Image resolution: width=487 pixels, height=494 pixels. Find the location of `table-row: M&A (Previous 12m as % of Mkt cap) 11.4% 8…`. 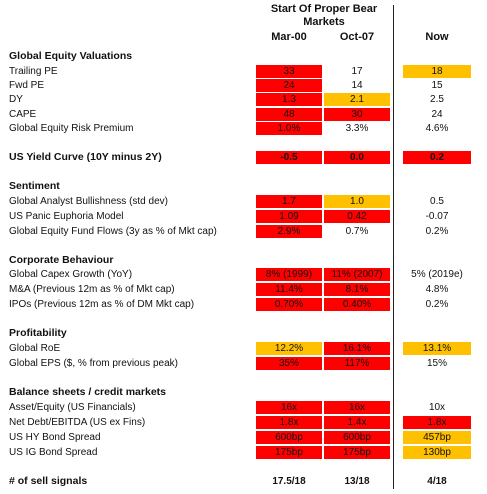

table-row: M&A (Previous 12m as % of Mkt cap) 11.4% 8… is located at coordinates (243, 289).